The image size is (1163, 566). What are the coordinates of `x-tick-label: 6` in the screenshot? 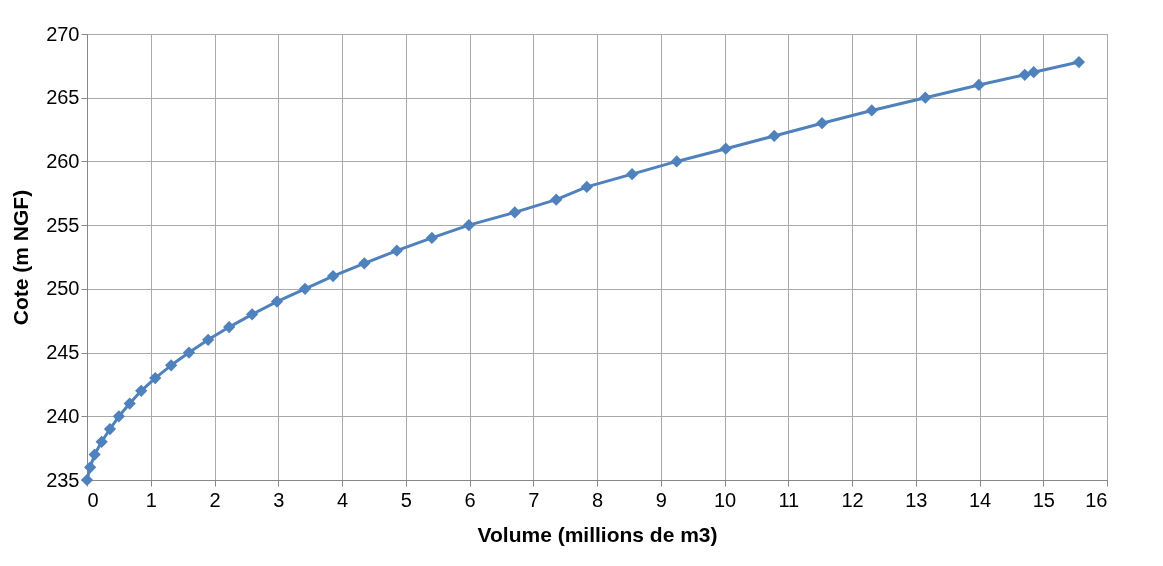 It's located at (470, 499).